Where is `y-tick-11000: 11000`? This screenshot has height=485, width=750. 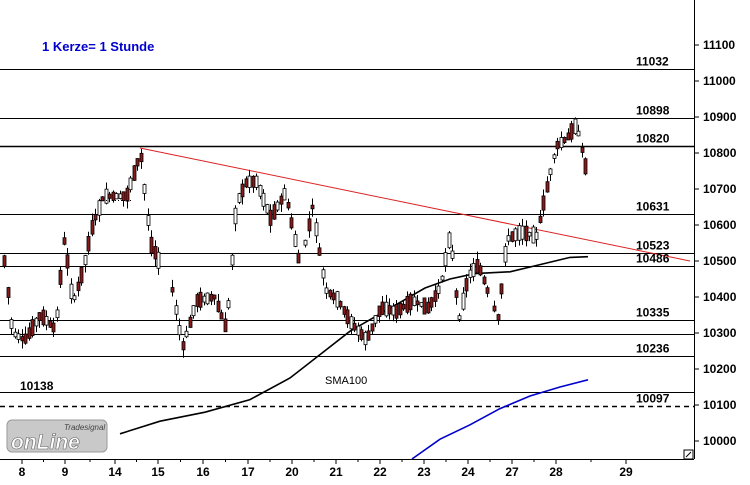 y-tick-11000: 11000 is located at coordinates (719, 81).